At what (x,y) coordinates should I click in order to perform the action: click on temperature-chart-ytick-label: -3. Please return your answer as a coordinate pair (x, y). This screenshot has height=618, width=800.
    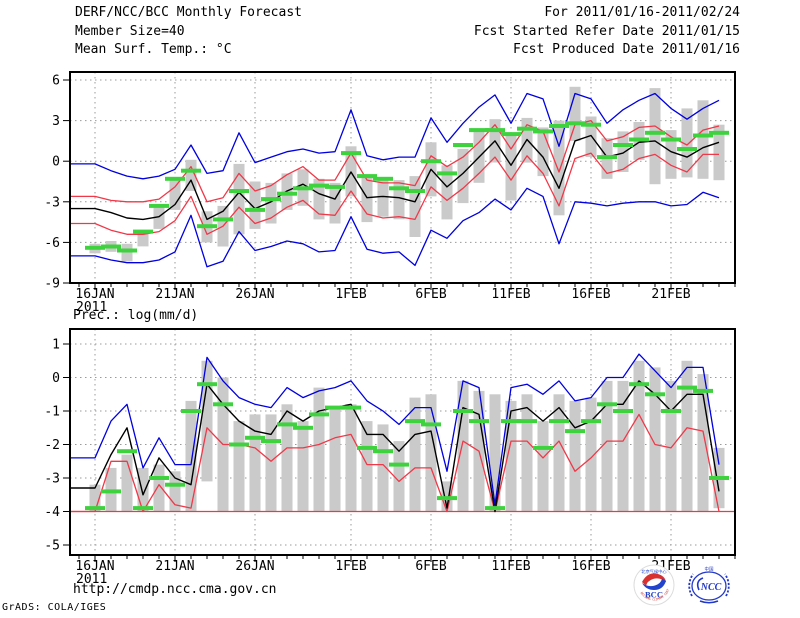
    Looking at the image, I should click on (52, 202).